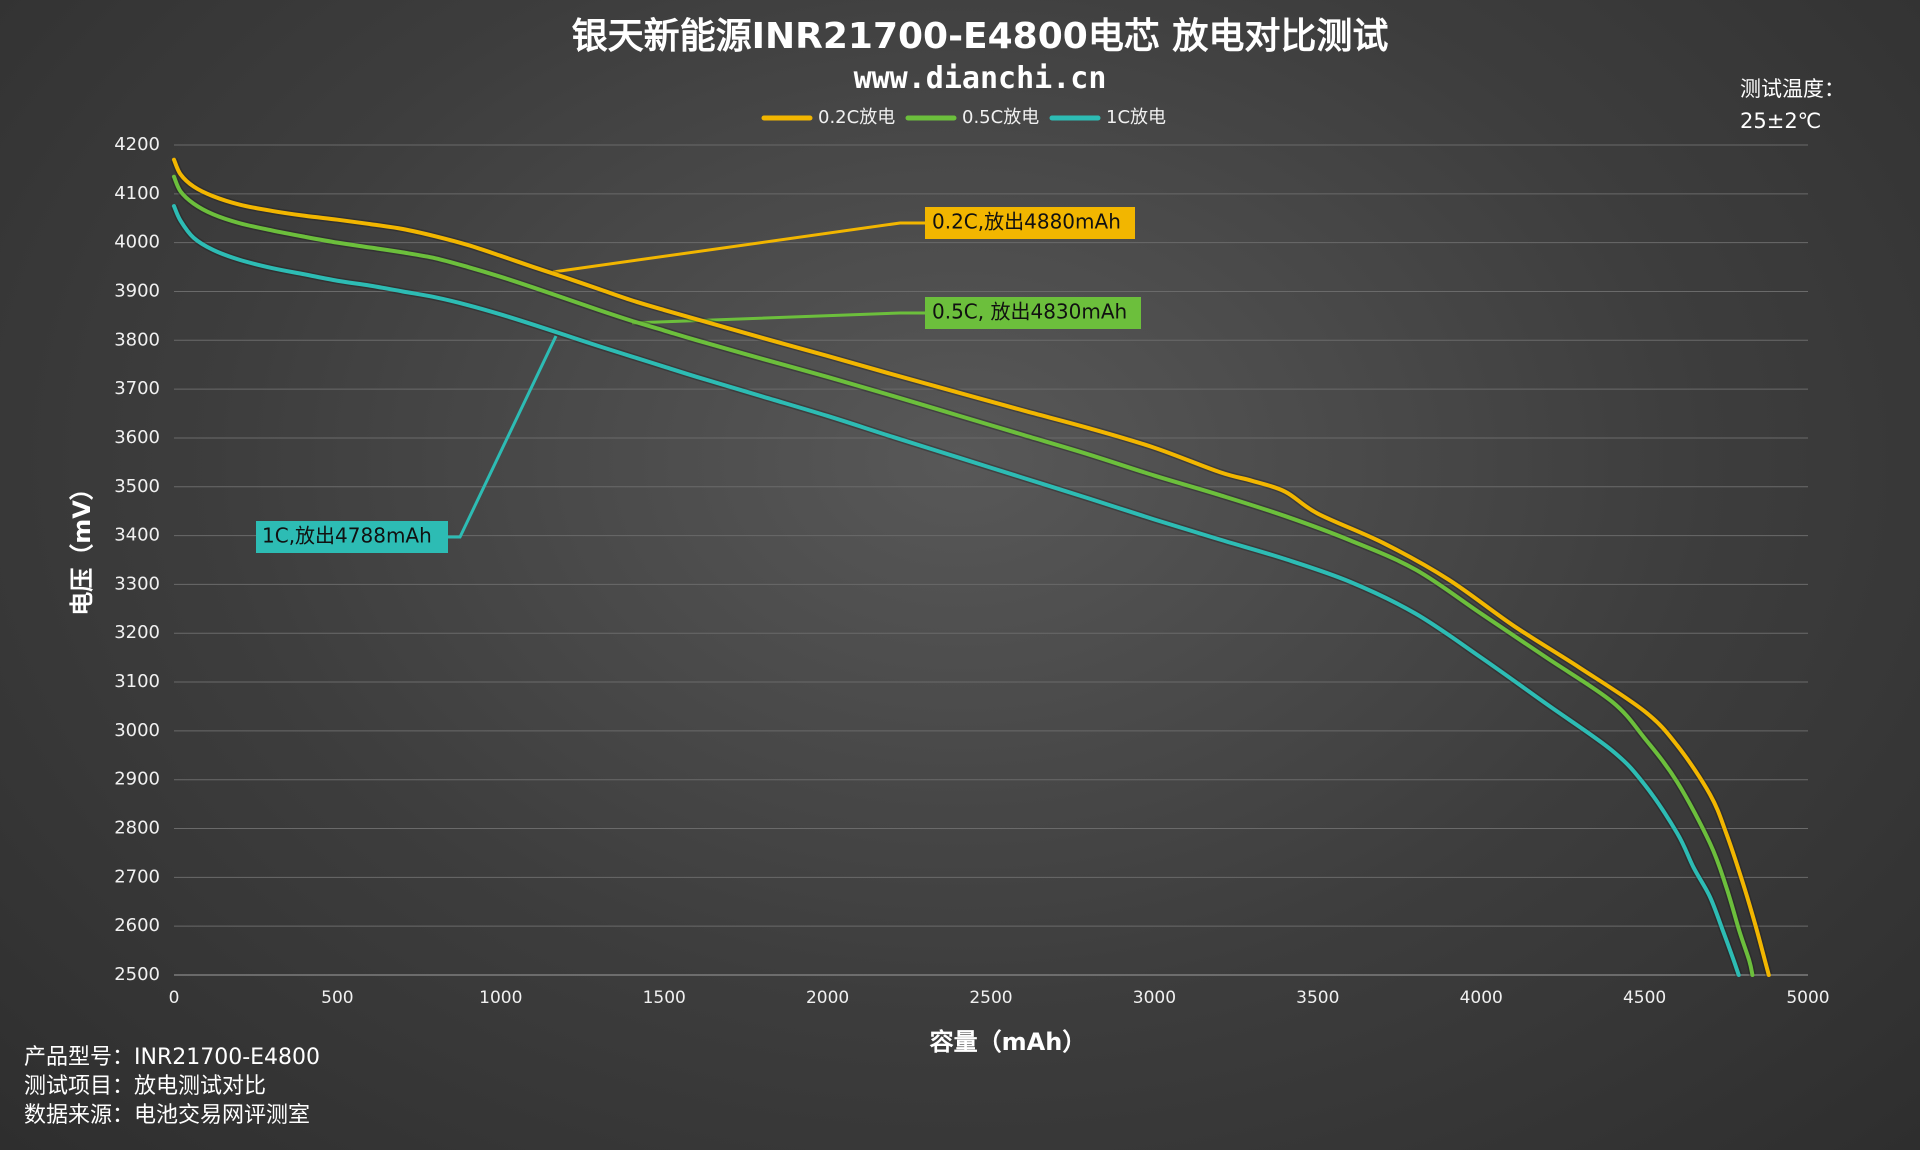 This screenshot has width=1920, height=1150. Describe the element at coordinates (1644, 998) in the screenshot. I see `x-tick-label: 4500` at that location.